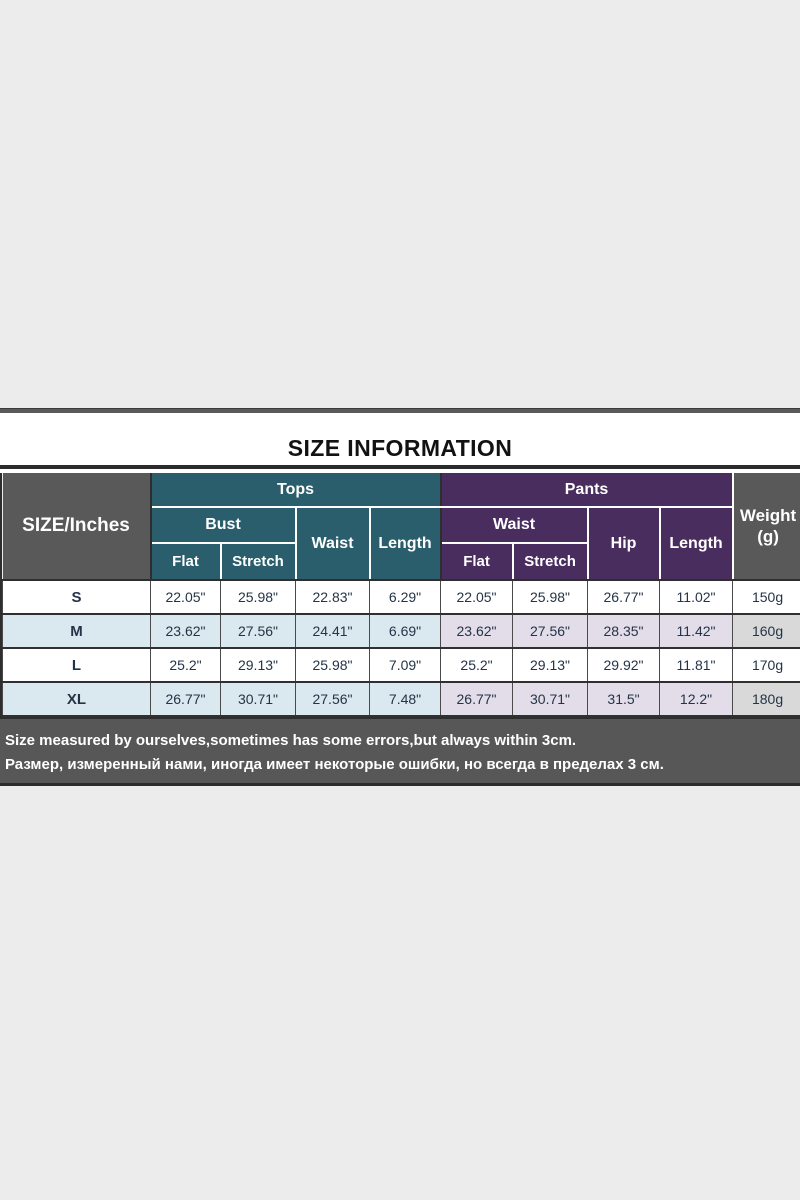  I want to click on value-cell: 7.48", so click(405, 699).